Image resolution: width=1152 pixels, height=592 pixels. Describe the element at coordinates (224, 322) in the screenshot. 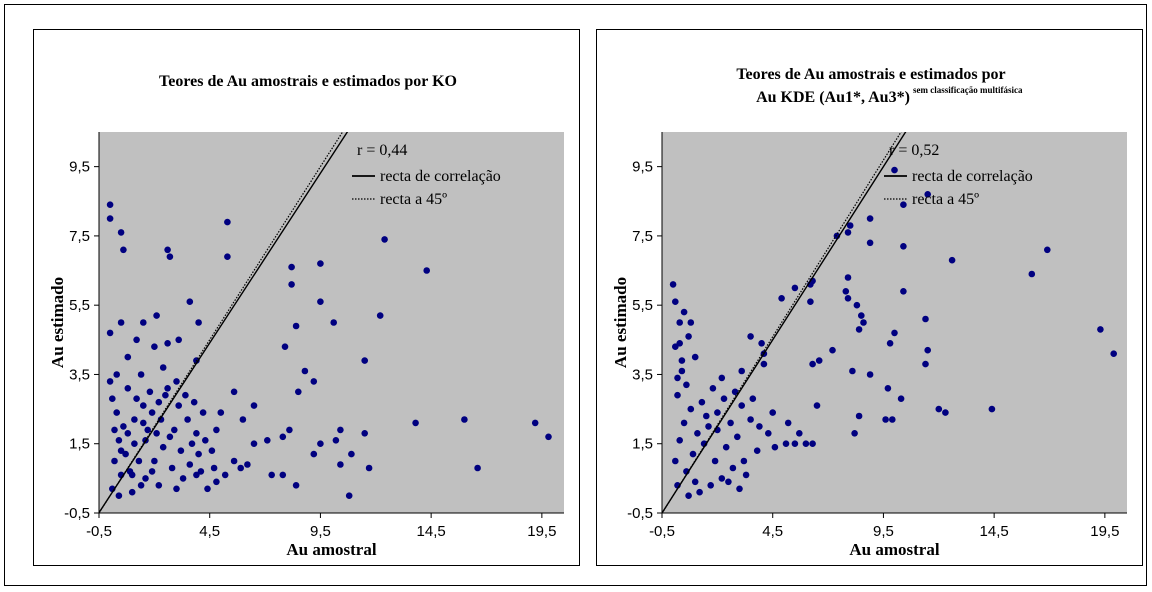

I see `lines-group` at that location.